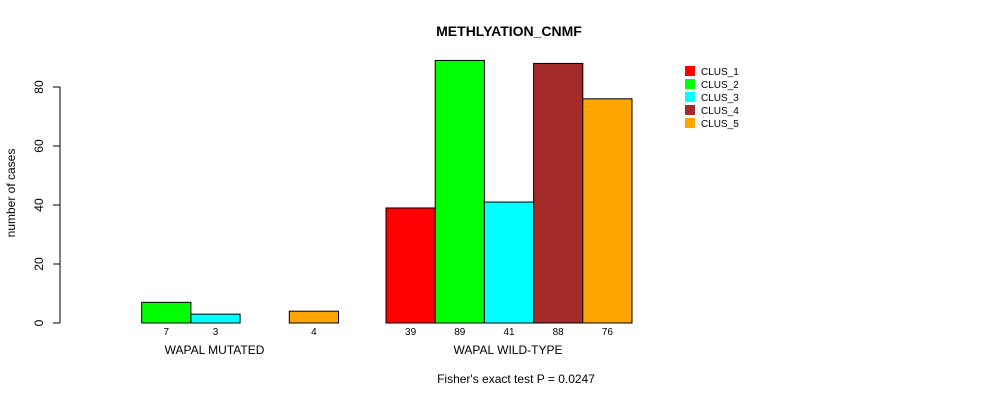  Describe the element at coordinates (410, 265) in the screenshot. I see `bar-clus-1-wapal-wild-type` at that location.